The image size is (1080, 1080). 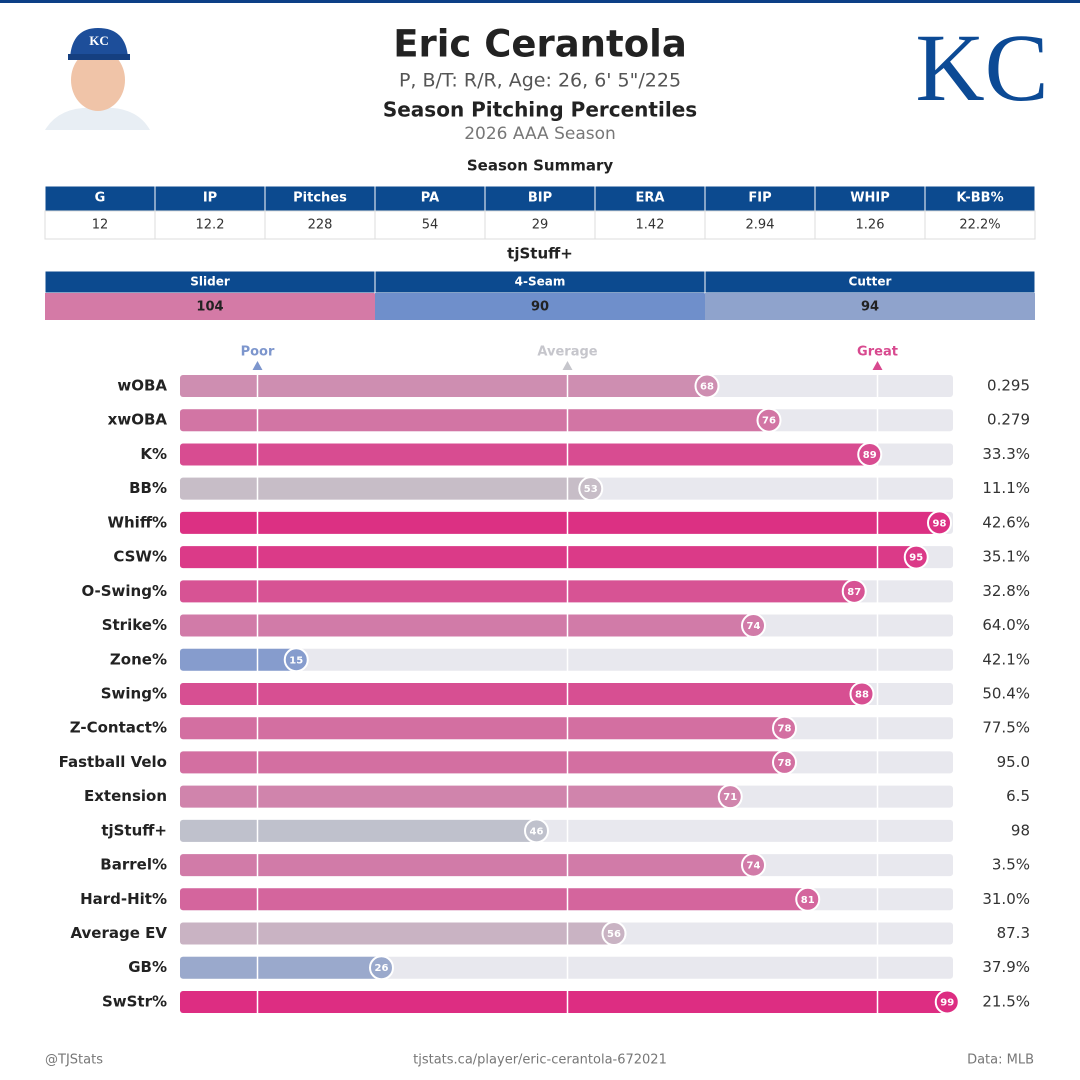 I want to click on stat-value: 6.5, so click(x=1018, y=796).